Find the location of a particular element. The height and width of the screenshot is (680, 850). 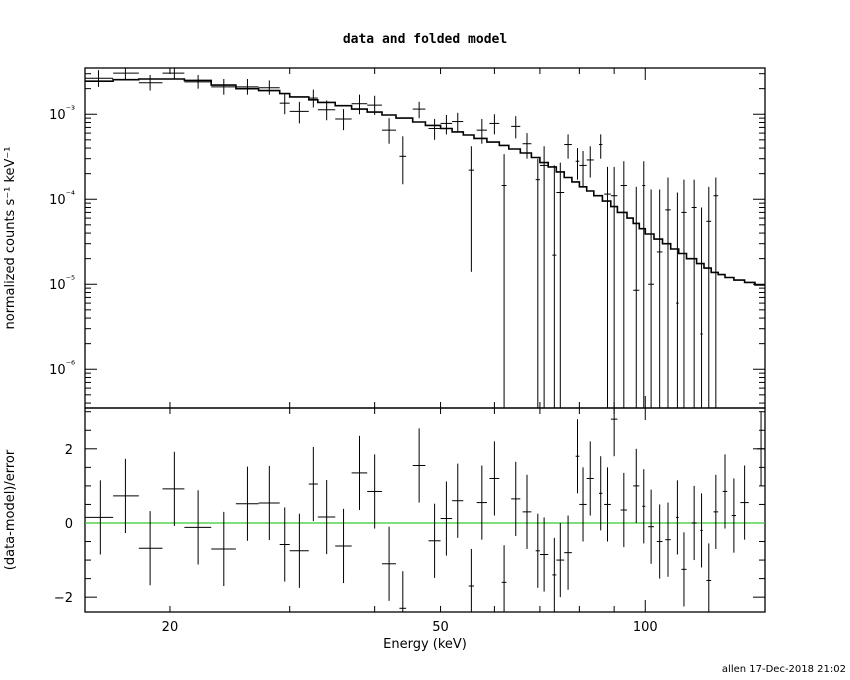

x-tick-label: 20 is located at coordinates (170, 627).